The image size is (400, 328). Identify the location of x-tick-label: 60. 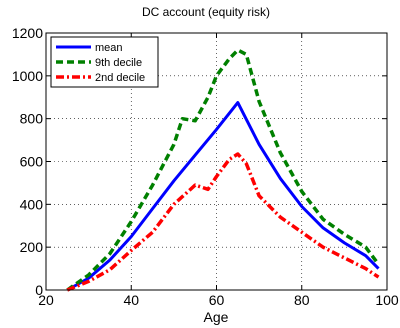
(217, 300).